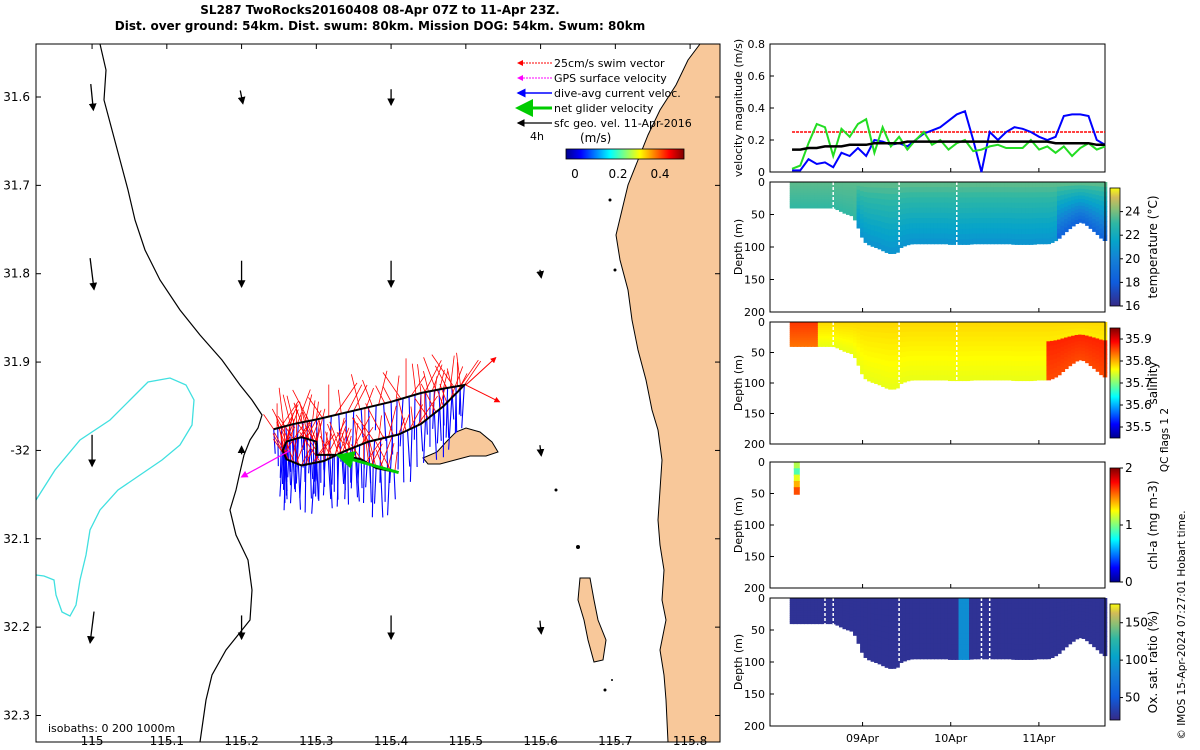 This screenshot has width=1200, height=750. I want to click on chl-a-cell, so click(796, 472).